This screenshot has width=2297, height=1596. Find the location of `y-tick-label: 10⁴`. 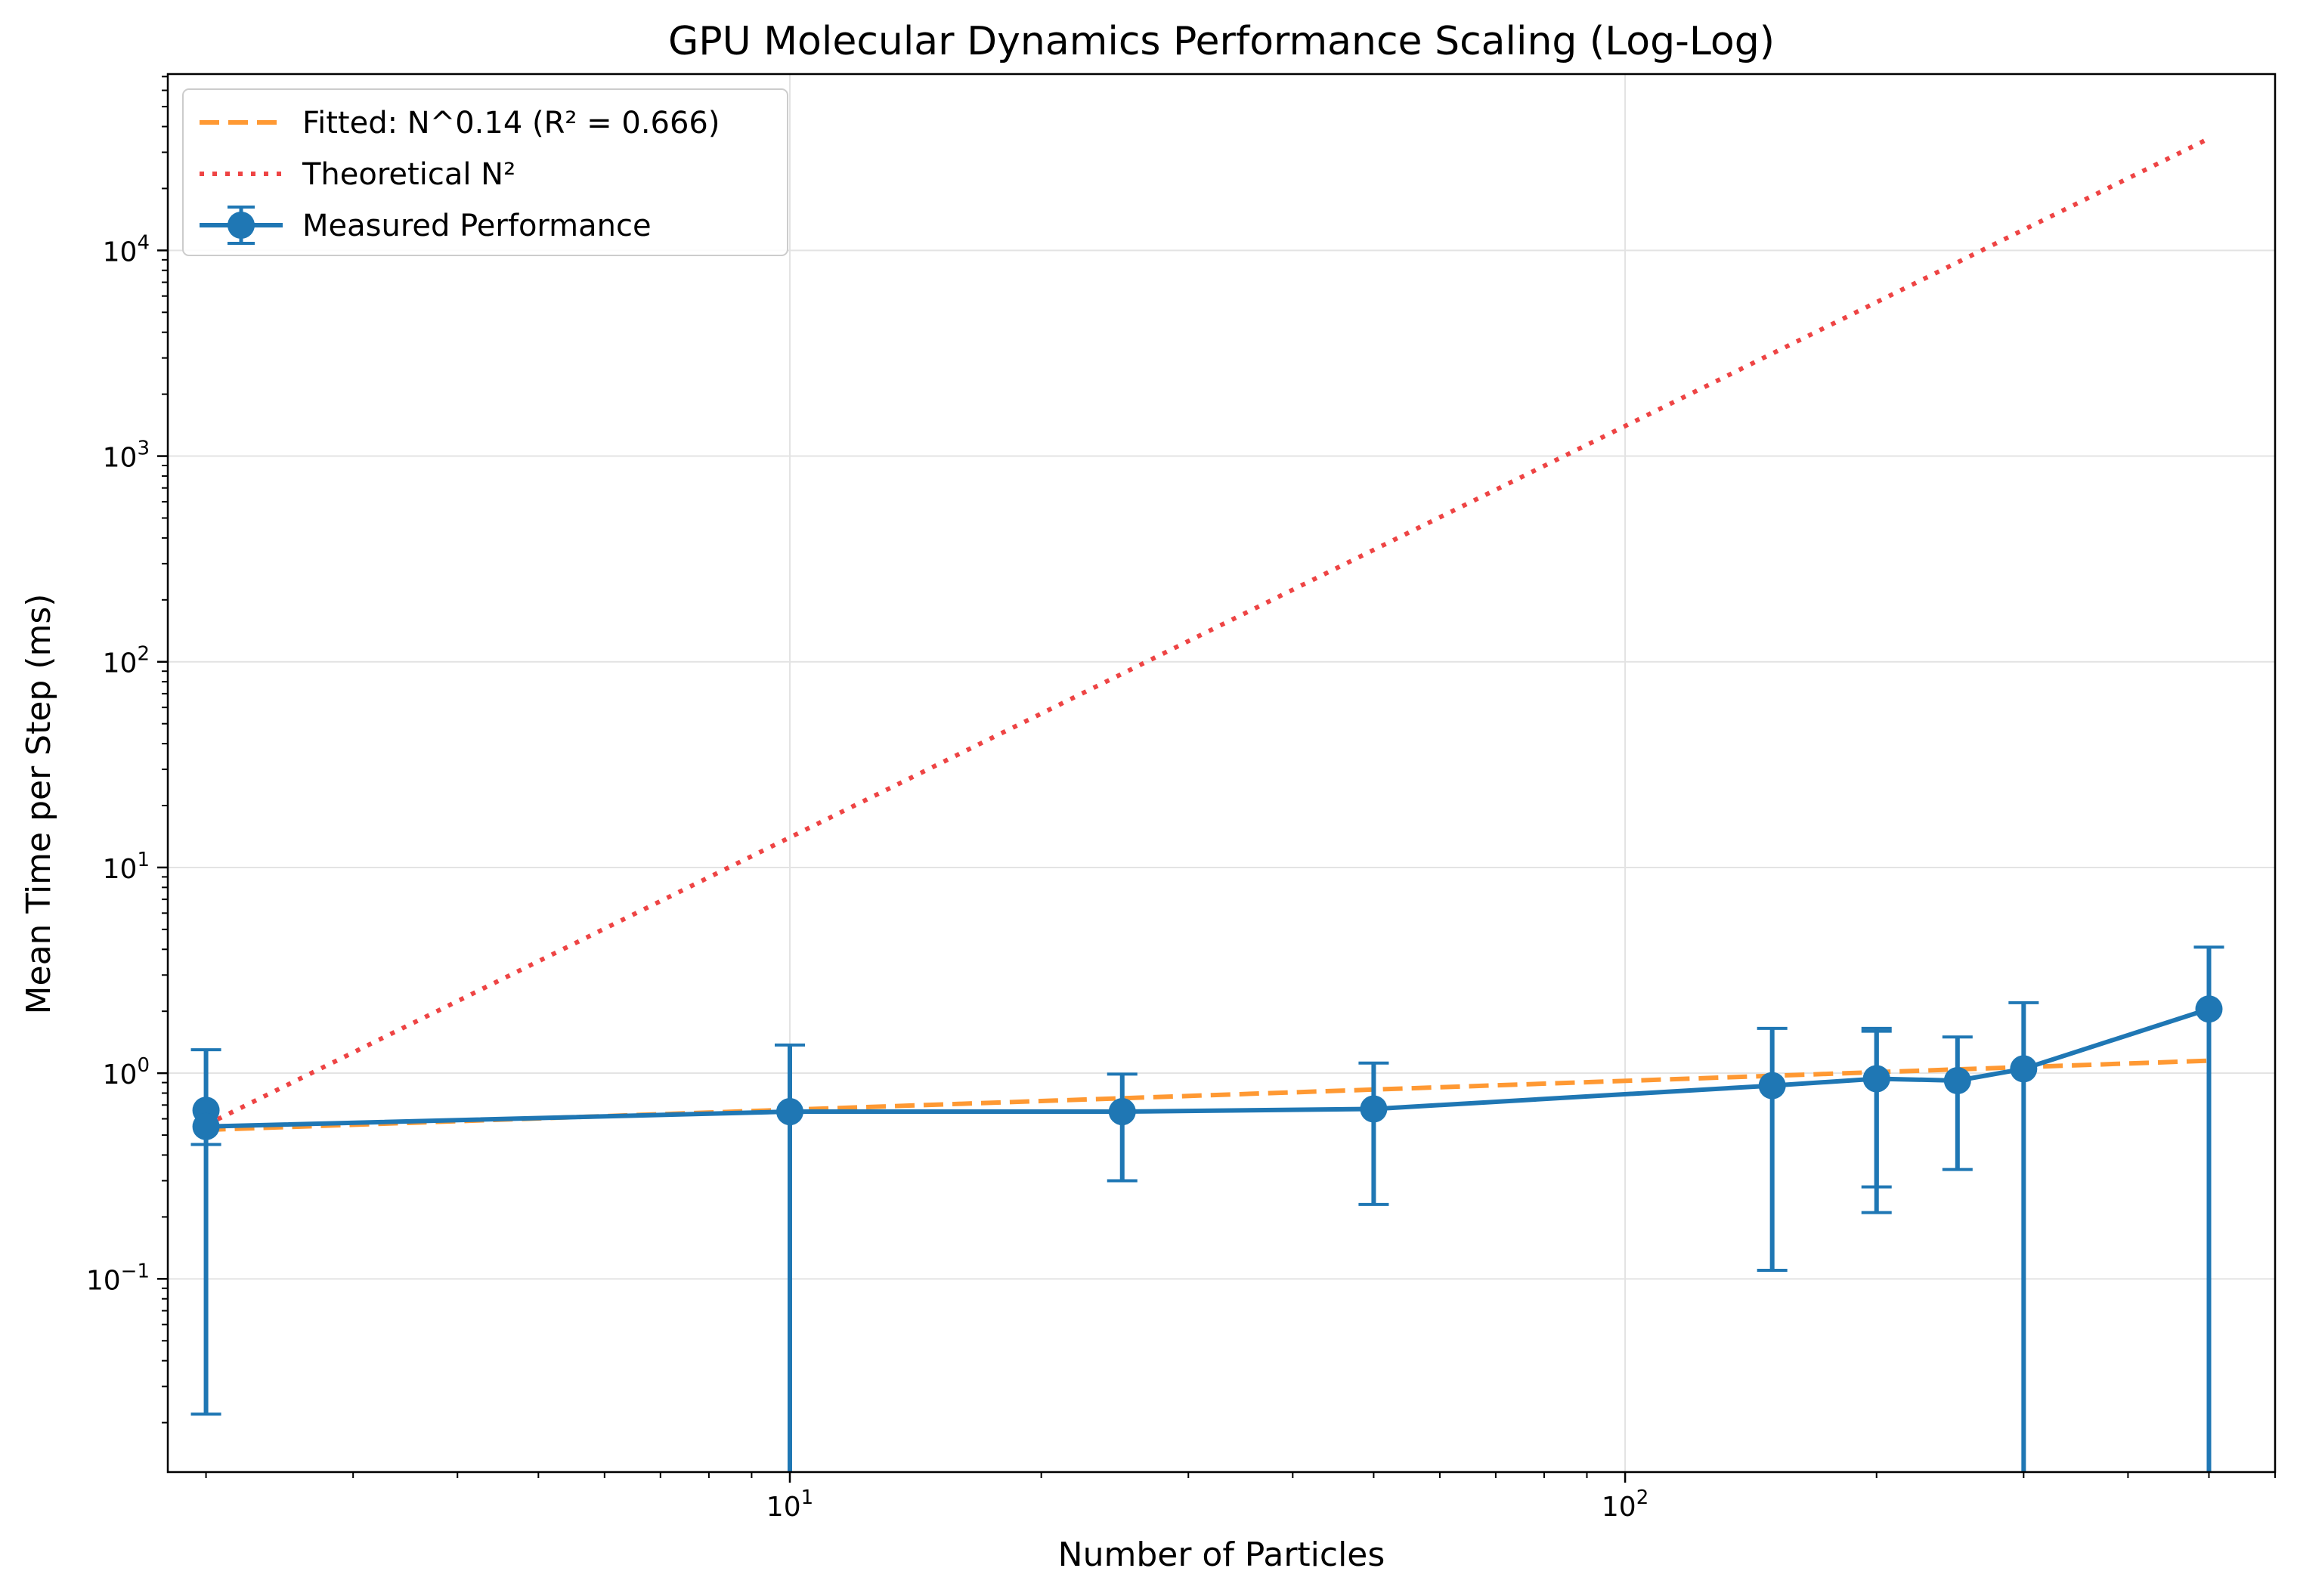

y-tick-label: 10⁴ is located at coordinates (126, 249).